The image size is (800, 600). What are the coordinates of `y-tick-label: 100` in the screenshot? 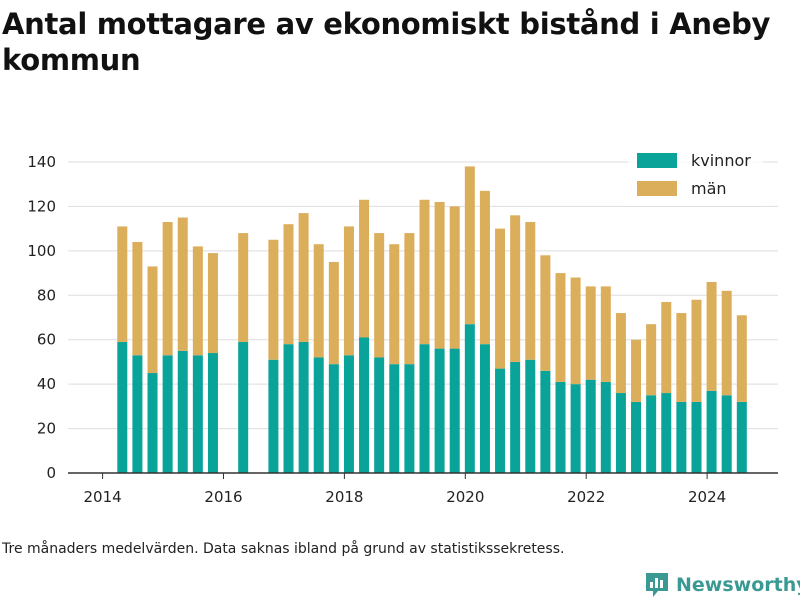 It's located at (41, 251).